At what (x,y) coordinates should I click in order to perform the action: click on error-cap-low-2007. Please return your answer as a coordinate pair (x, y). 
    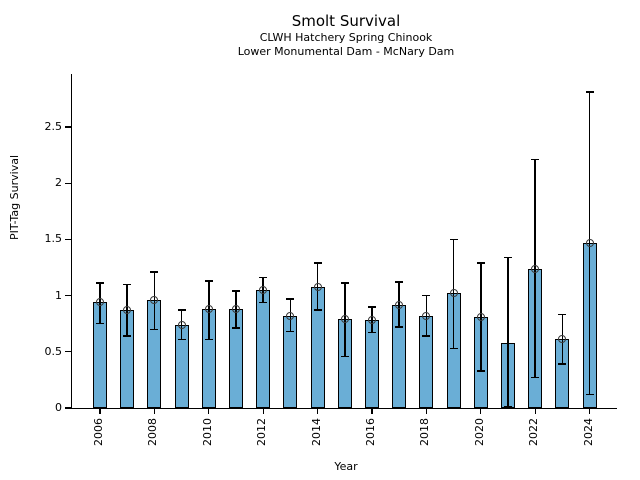
    Looking at the image, I should click on (127, 336).